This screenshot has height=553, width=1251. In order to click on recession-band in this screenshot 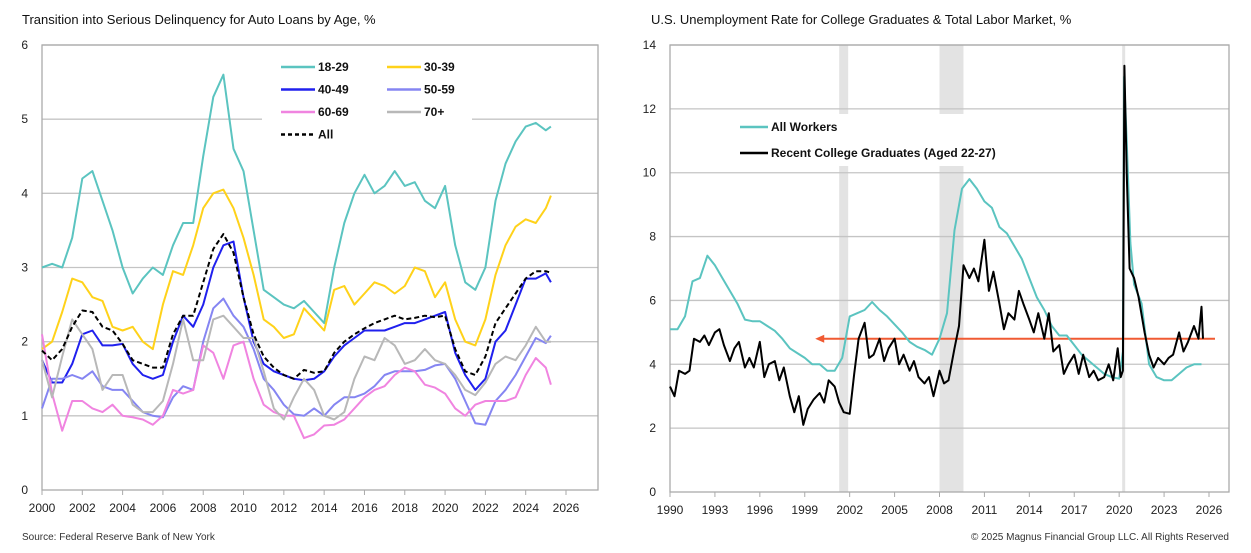, I will do `click(844, 268)`.